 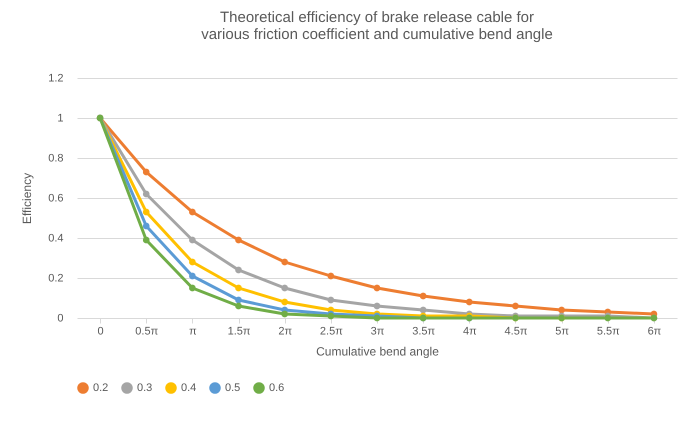 What do you see at coordinates (516, 332) in the screenshot?
I see `x-tick-label: 4.5π` at bounding box center [516, 332].